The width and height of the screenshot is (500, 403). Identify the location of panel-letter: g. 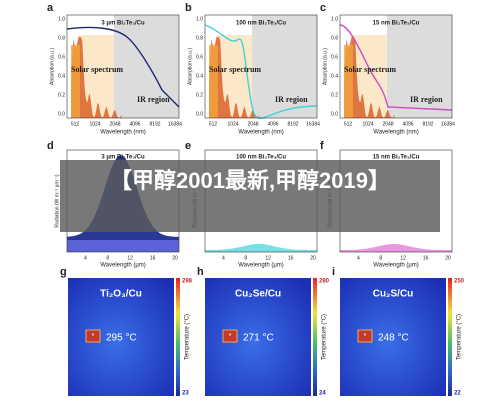
(63, 272).